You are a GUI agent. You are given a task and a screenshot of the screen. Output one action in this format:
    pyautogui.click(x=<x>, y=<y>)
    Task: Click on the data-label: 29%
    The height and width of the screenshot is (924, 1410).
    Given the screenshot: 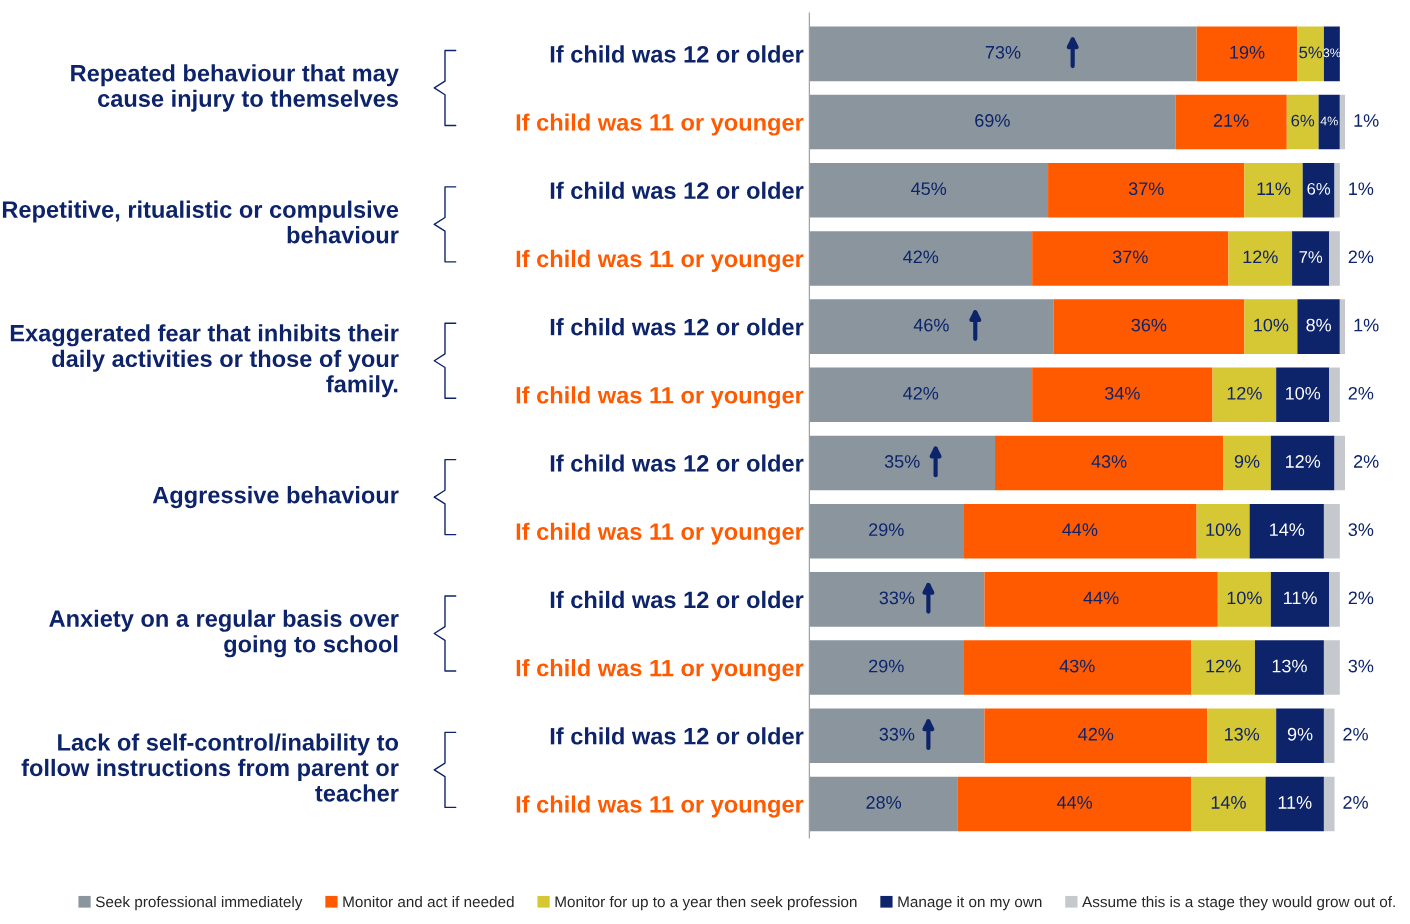 What is the action you would take?
    pyautogui.click(x=886, y=530)
    